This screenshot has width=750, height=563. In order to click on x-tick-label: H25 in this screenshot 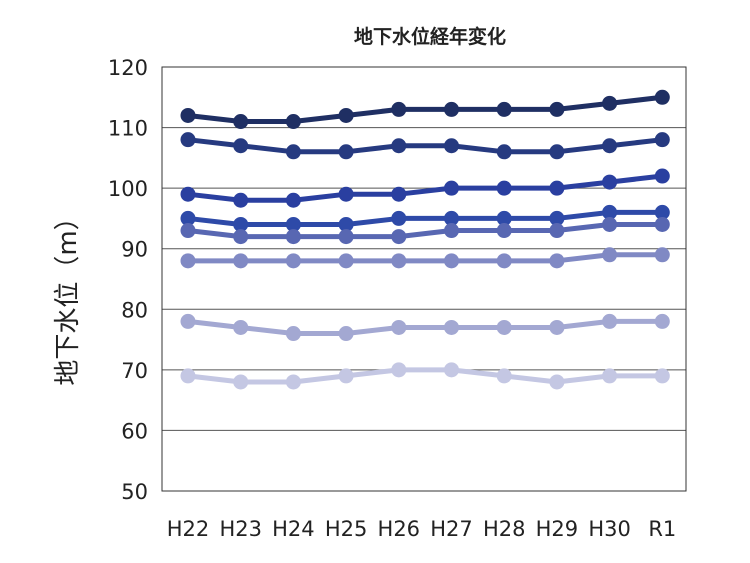, I will do `click(346, 529)`.